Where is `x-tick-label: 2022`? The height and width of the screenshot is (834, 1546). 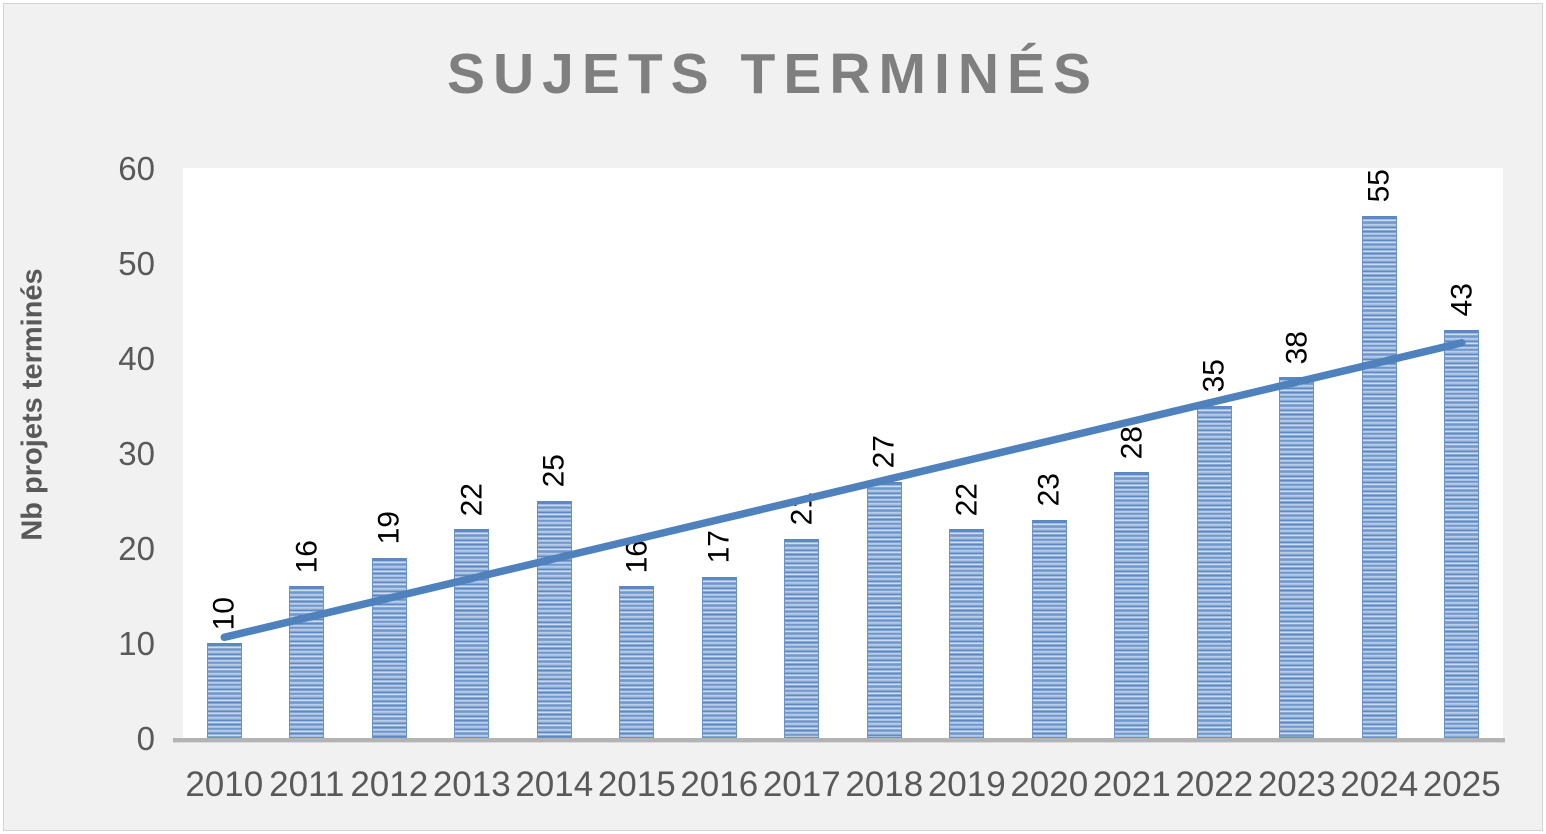
x-tick-label: 2022 is located at coordinates (1214, 784).